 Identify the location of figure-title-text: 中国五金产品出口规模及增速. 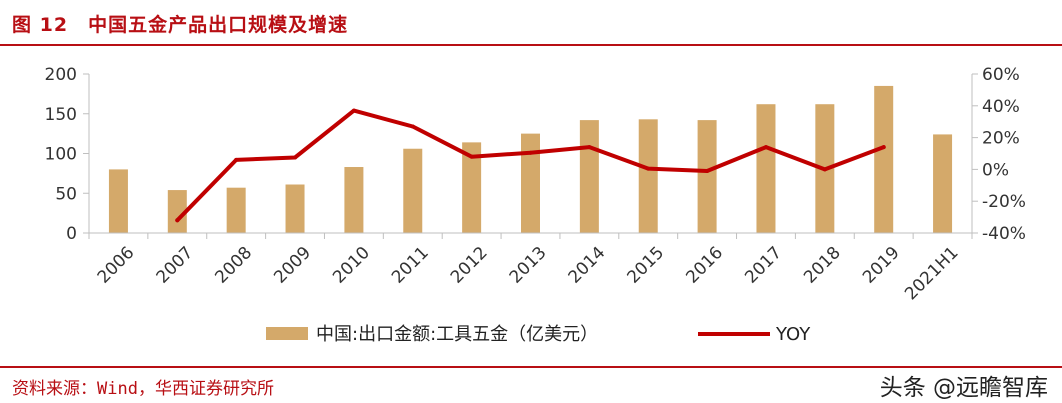
(218, 25).